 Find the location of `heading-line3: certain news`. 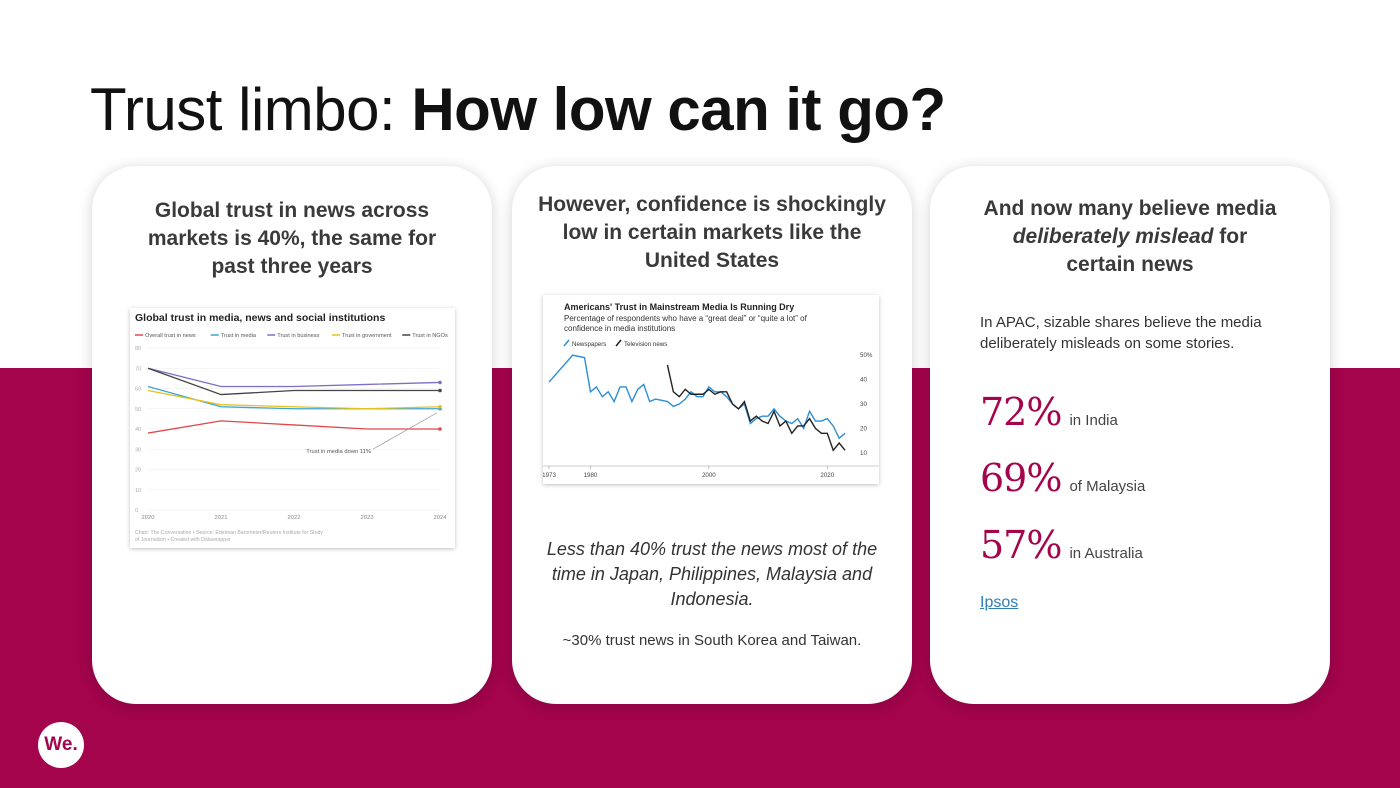

heading-line3: certain news is located at coordinates (1130, 264).